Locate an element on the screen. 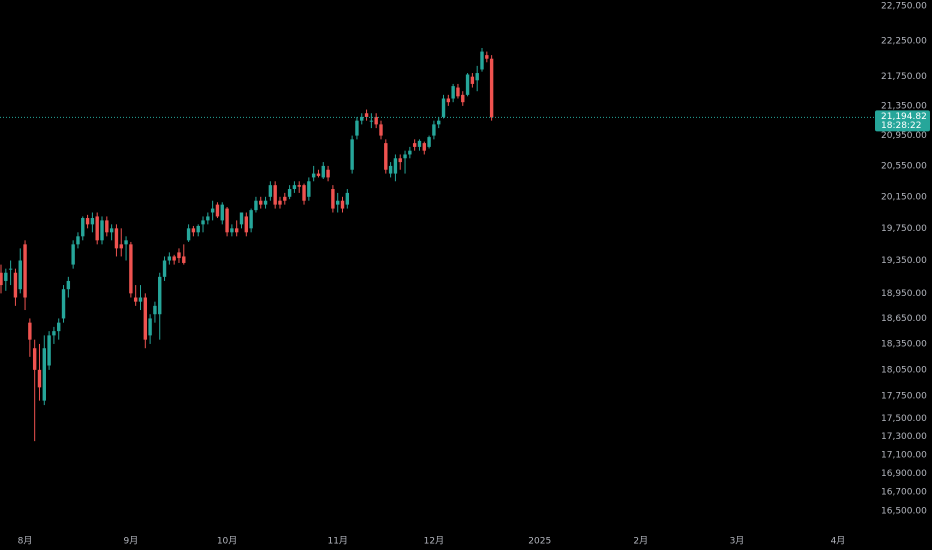 Image resolution: width=932 pixels, height=550 pixels. y-tick-label: 16,500.00 is located at coordinates (904, 512).